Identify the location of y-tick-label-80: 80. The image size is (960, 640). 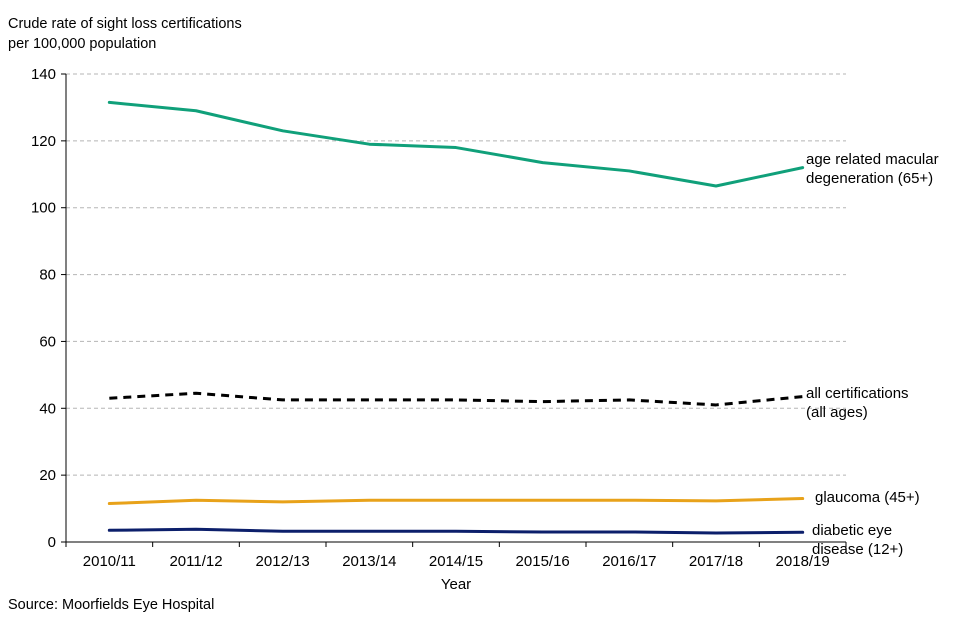
(47, 275).